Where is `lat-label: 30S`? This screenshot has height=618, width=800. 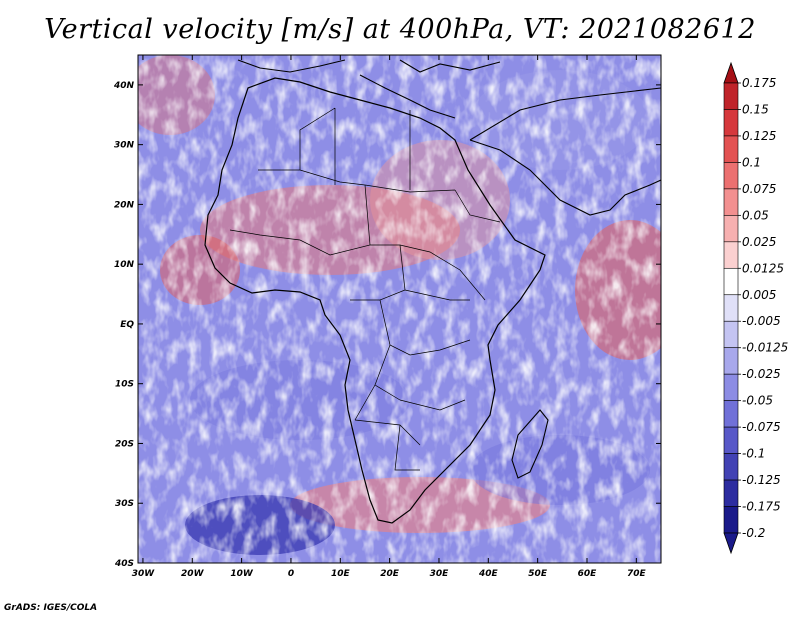
lat-label: 30S is located at coordinates (124, 504).